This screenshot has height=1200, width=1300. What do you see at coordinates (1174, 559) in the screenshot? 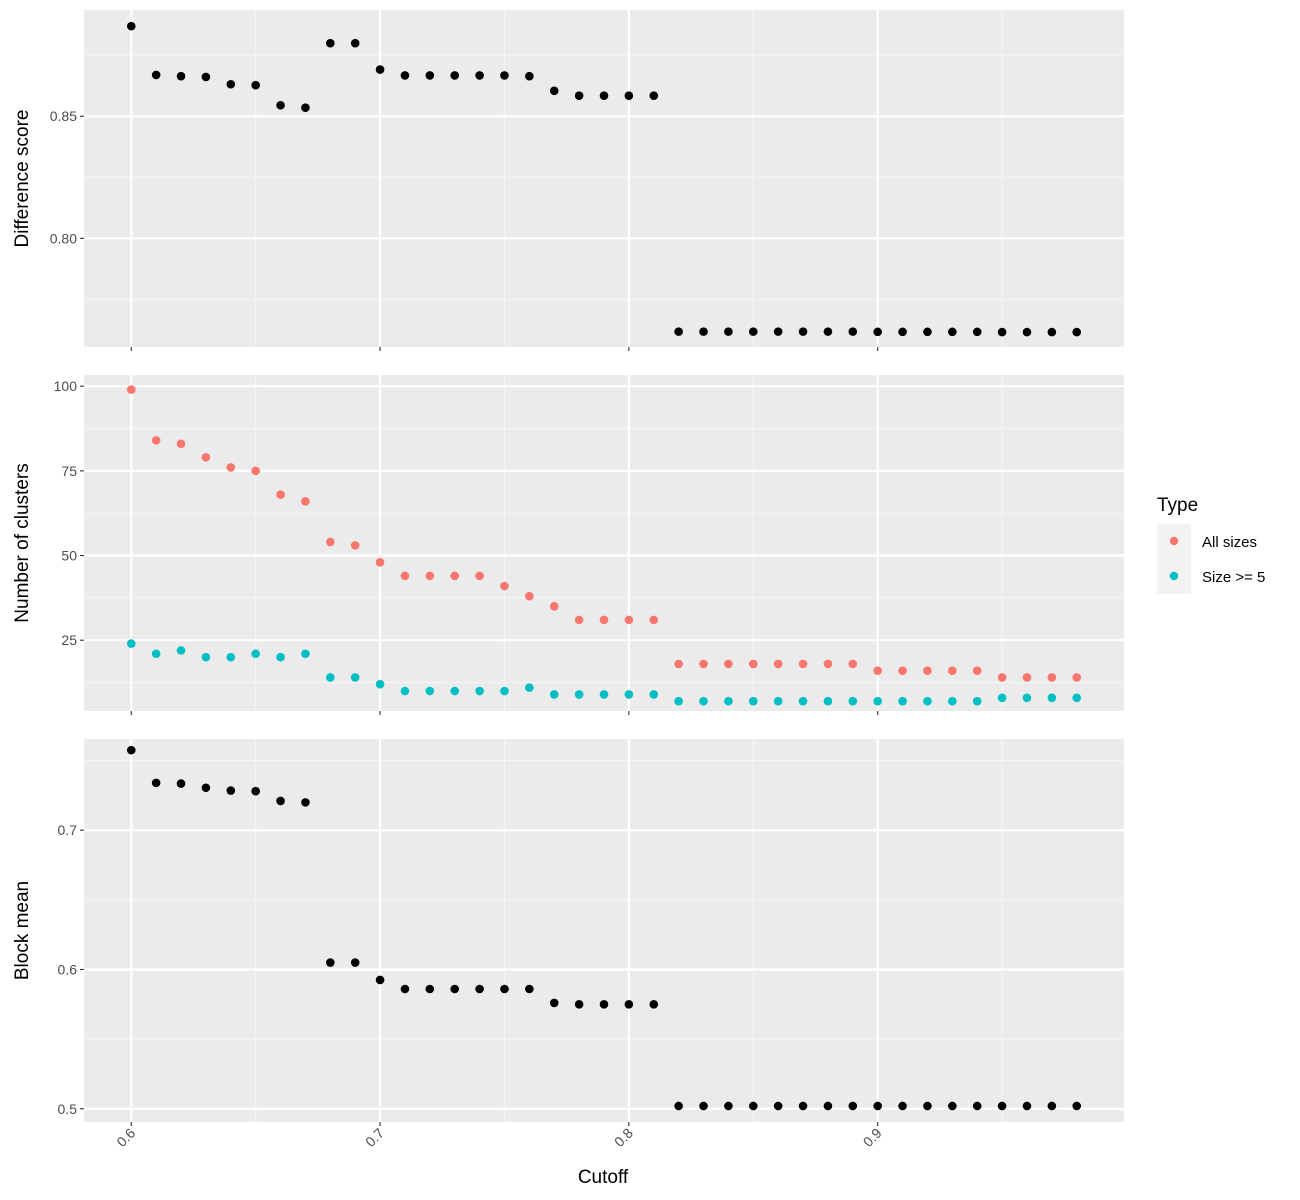
I see `legend-key-bg` at bounding box center [1174, 559].